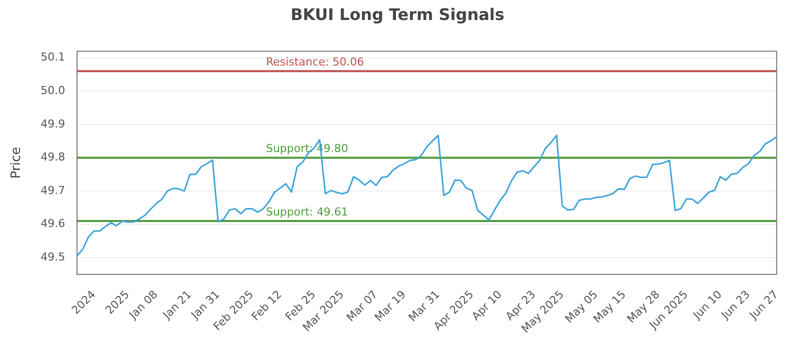  What do you see at coordinates (53, 190) in the screenshot?
I see `y-tick-label: 49.7` at bounding box center [53, 190].